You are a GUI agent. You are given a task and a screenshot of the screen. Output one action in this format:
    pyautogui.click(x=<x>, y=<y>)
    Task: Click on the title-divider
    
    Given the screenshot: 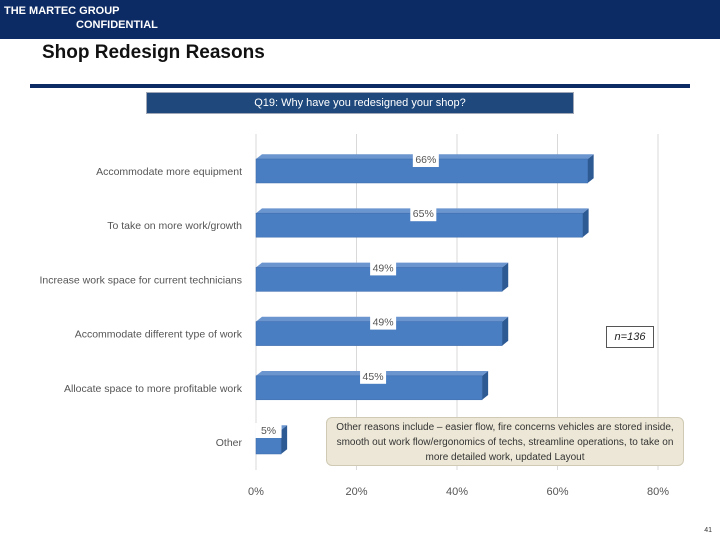 What is the action you would take?
    pyautogui.click(x=360, y=86)
    